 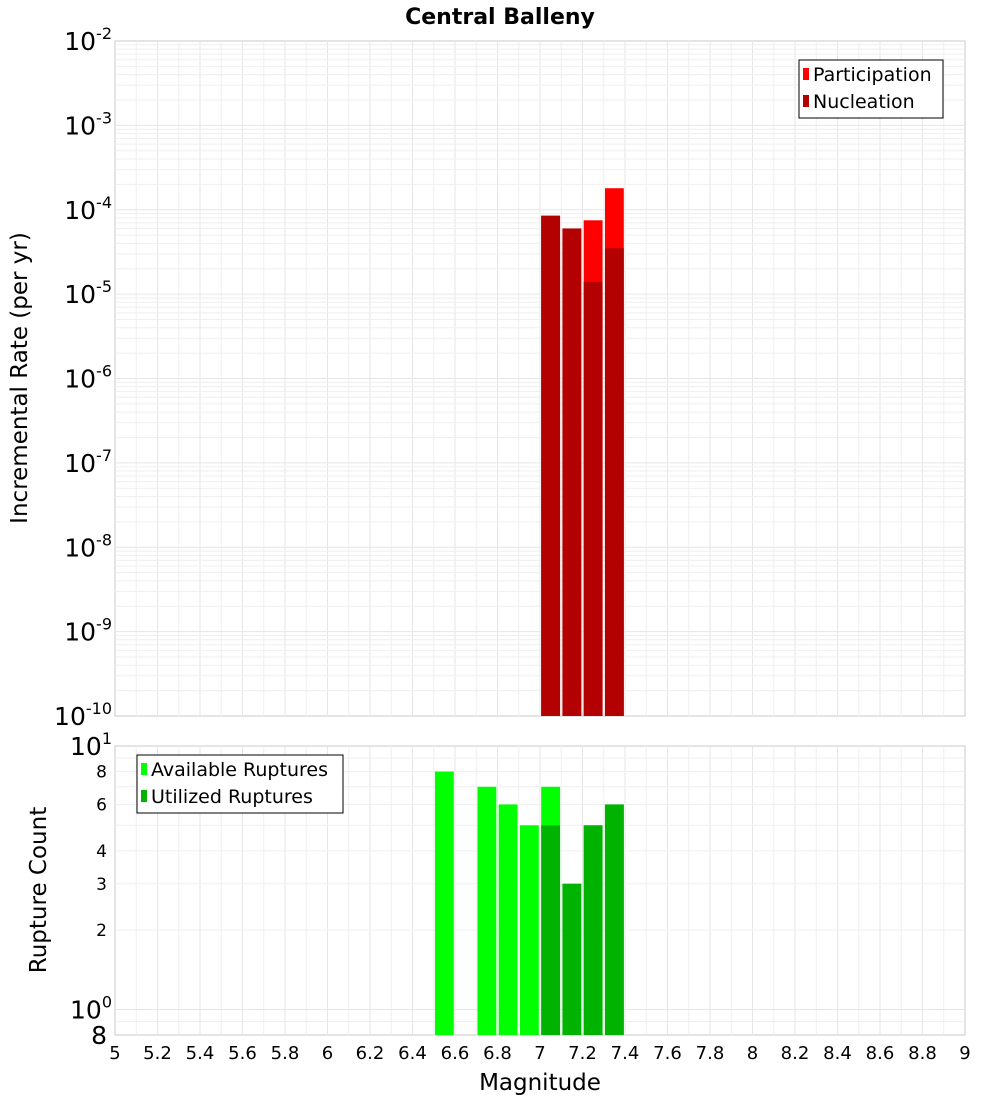 I want to click on y-tick-label: 10⁻³, so click(x=88, y=124).